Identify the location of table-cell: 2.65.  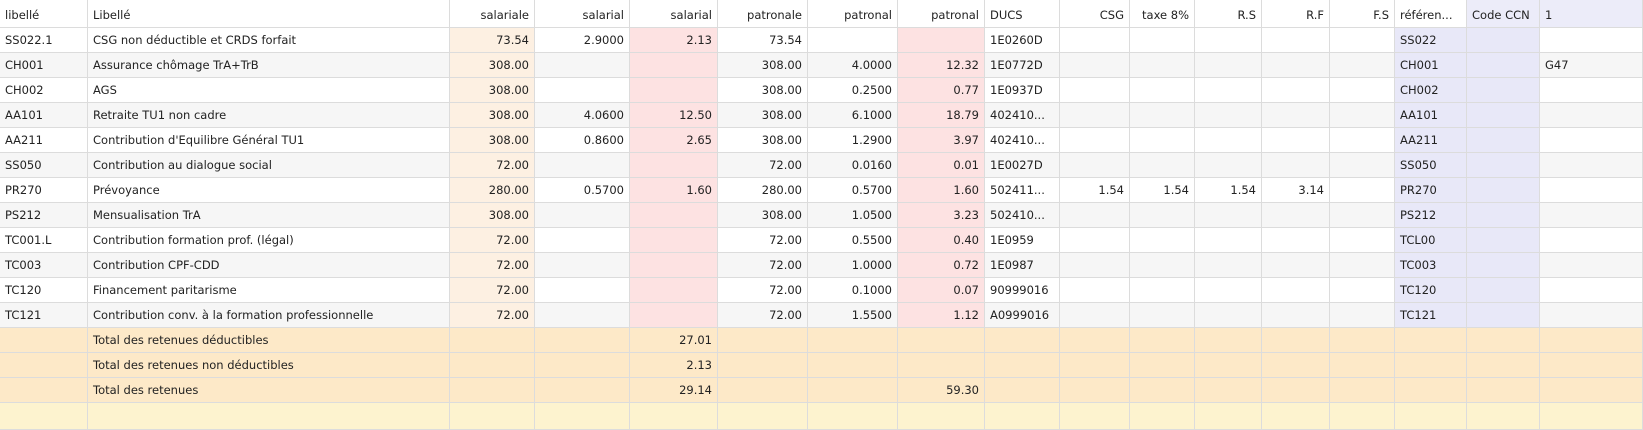
(674, 140).